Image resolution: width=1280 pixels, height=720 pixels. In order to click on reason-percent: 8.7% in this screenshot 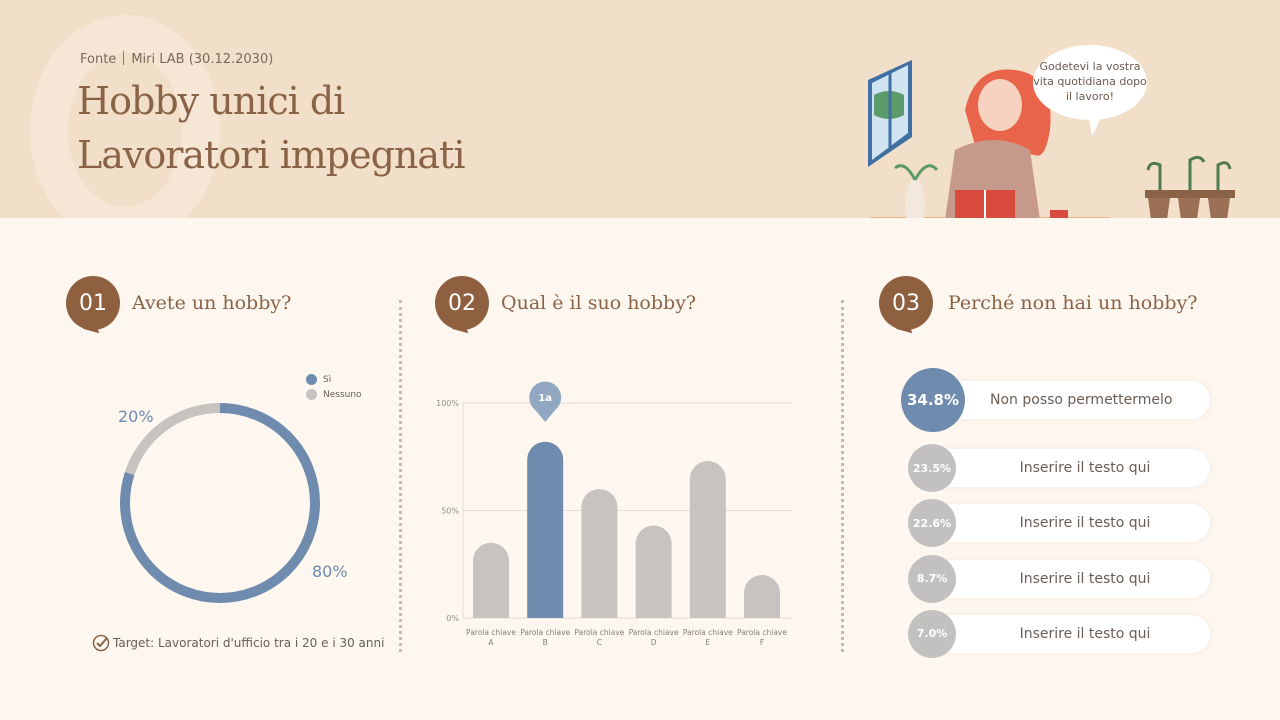, I will do `click(932, 578)`.